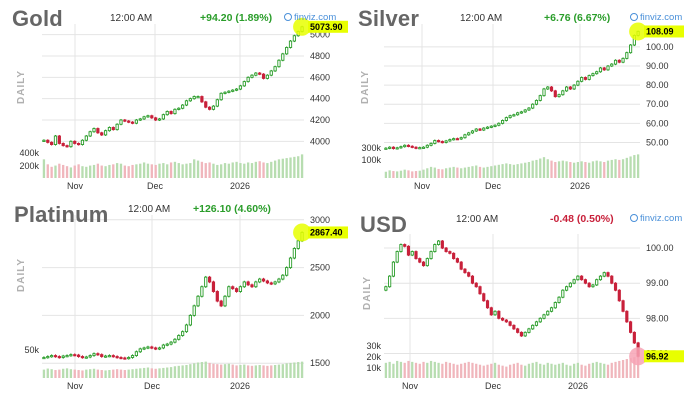 The width and height of the screenshot is (688, 400). I want to click on silver-last-price-tag, so click(664, 31).